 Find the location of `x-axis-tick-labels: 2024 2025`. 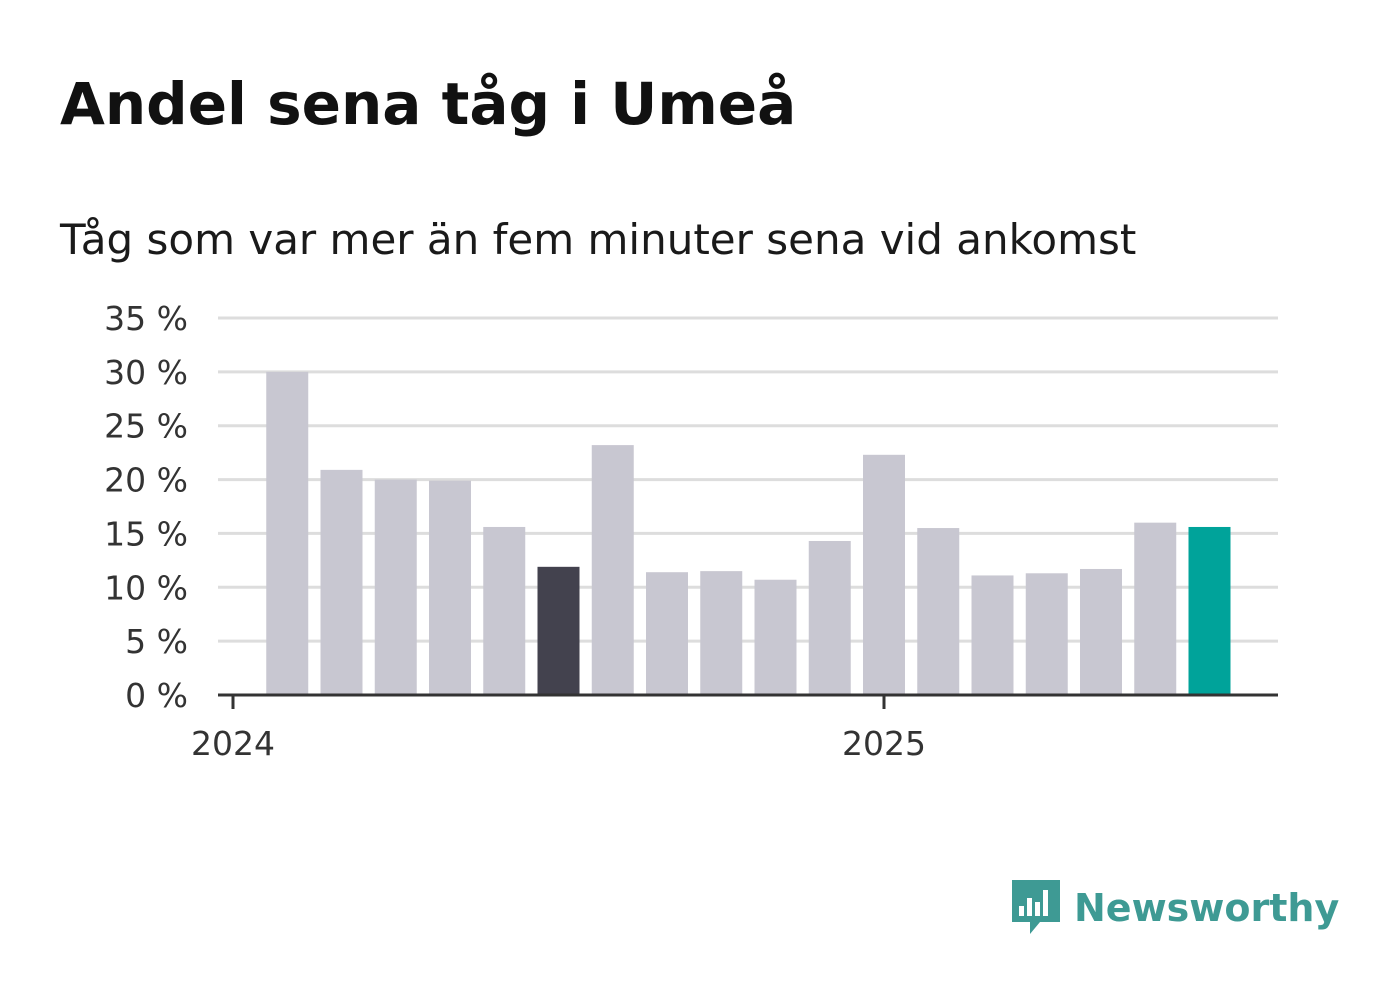

x-axis-tick-labels: 2024 2025 is located at coordinates (558, 743).